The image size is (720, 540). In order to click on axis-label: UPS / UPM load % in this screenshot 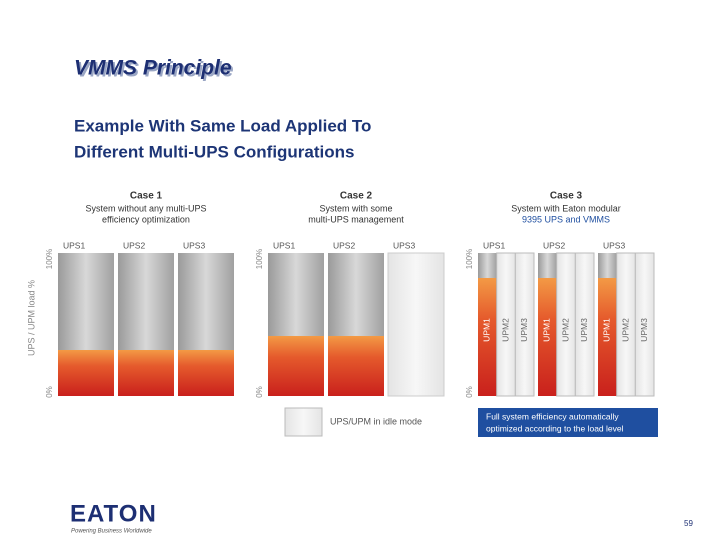, I will do `click(31, 318)`.